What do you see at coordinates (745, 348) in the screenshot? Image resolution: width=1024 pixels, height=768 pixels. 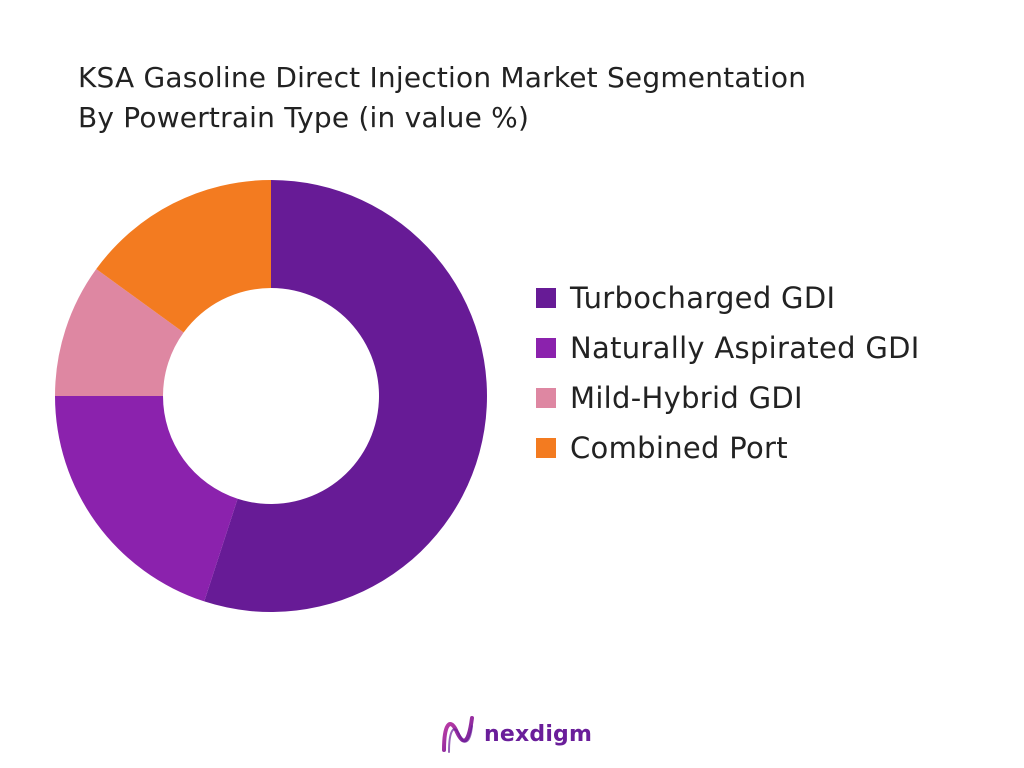 I see `legend-label: Naturally Aspirated GDI` at bounding box center [745, 348].